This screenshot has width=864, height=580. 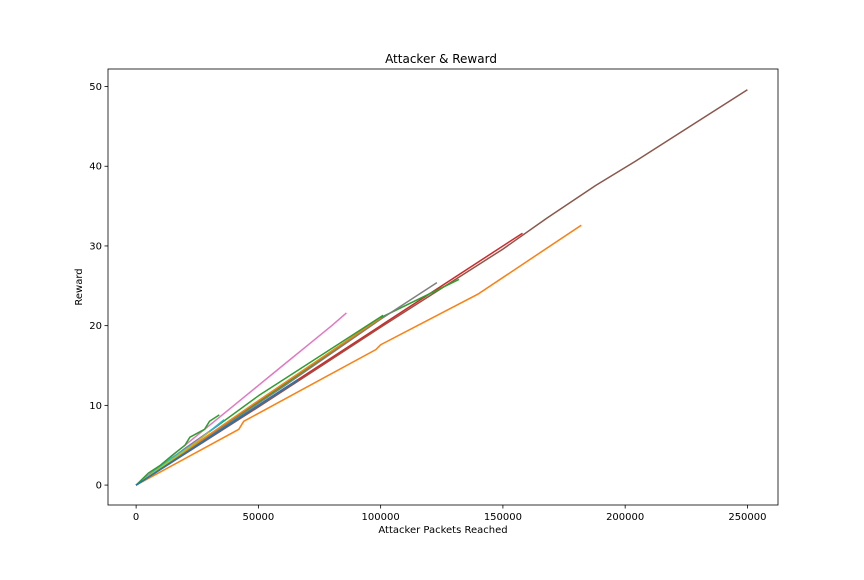 I want to click on x-tick-label: 0, so click(x=136, y=517).